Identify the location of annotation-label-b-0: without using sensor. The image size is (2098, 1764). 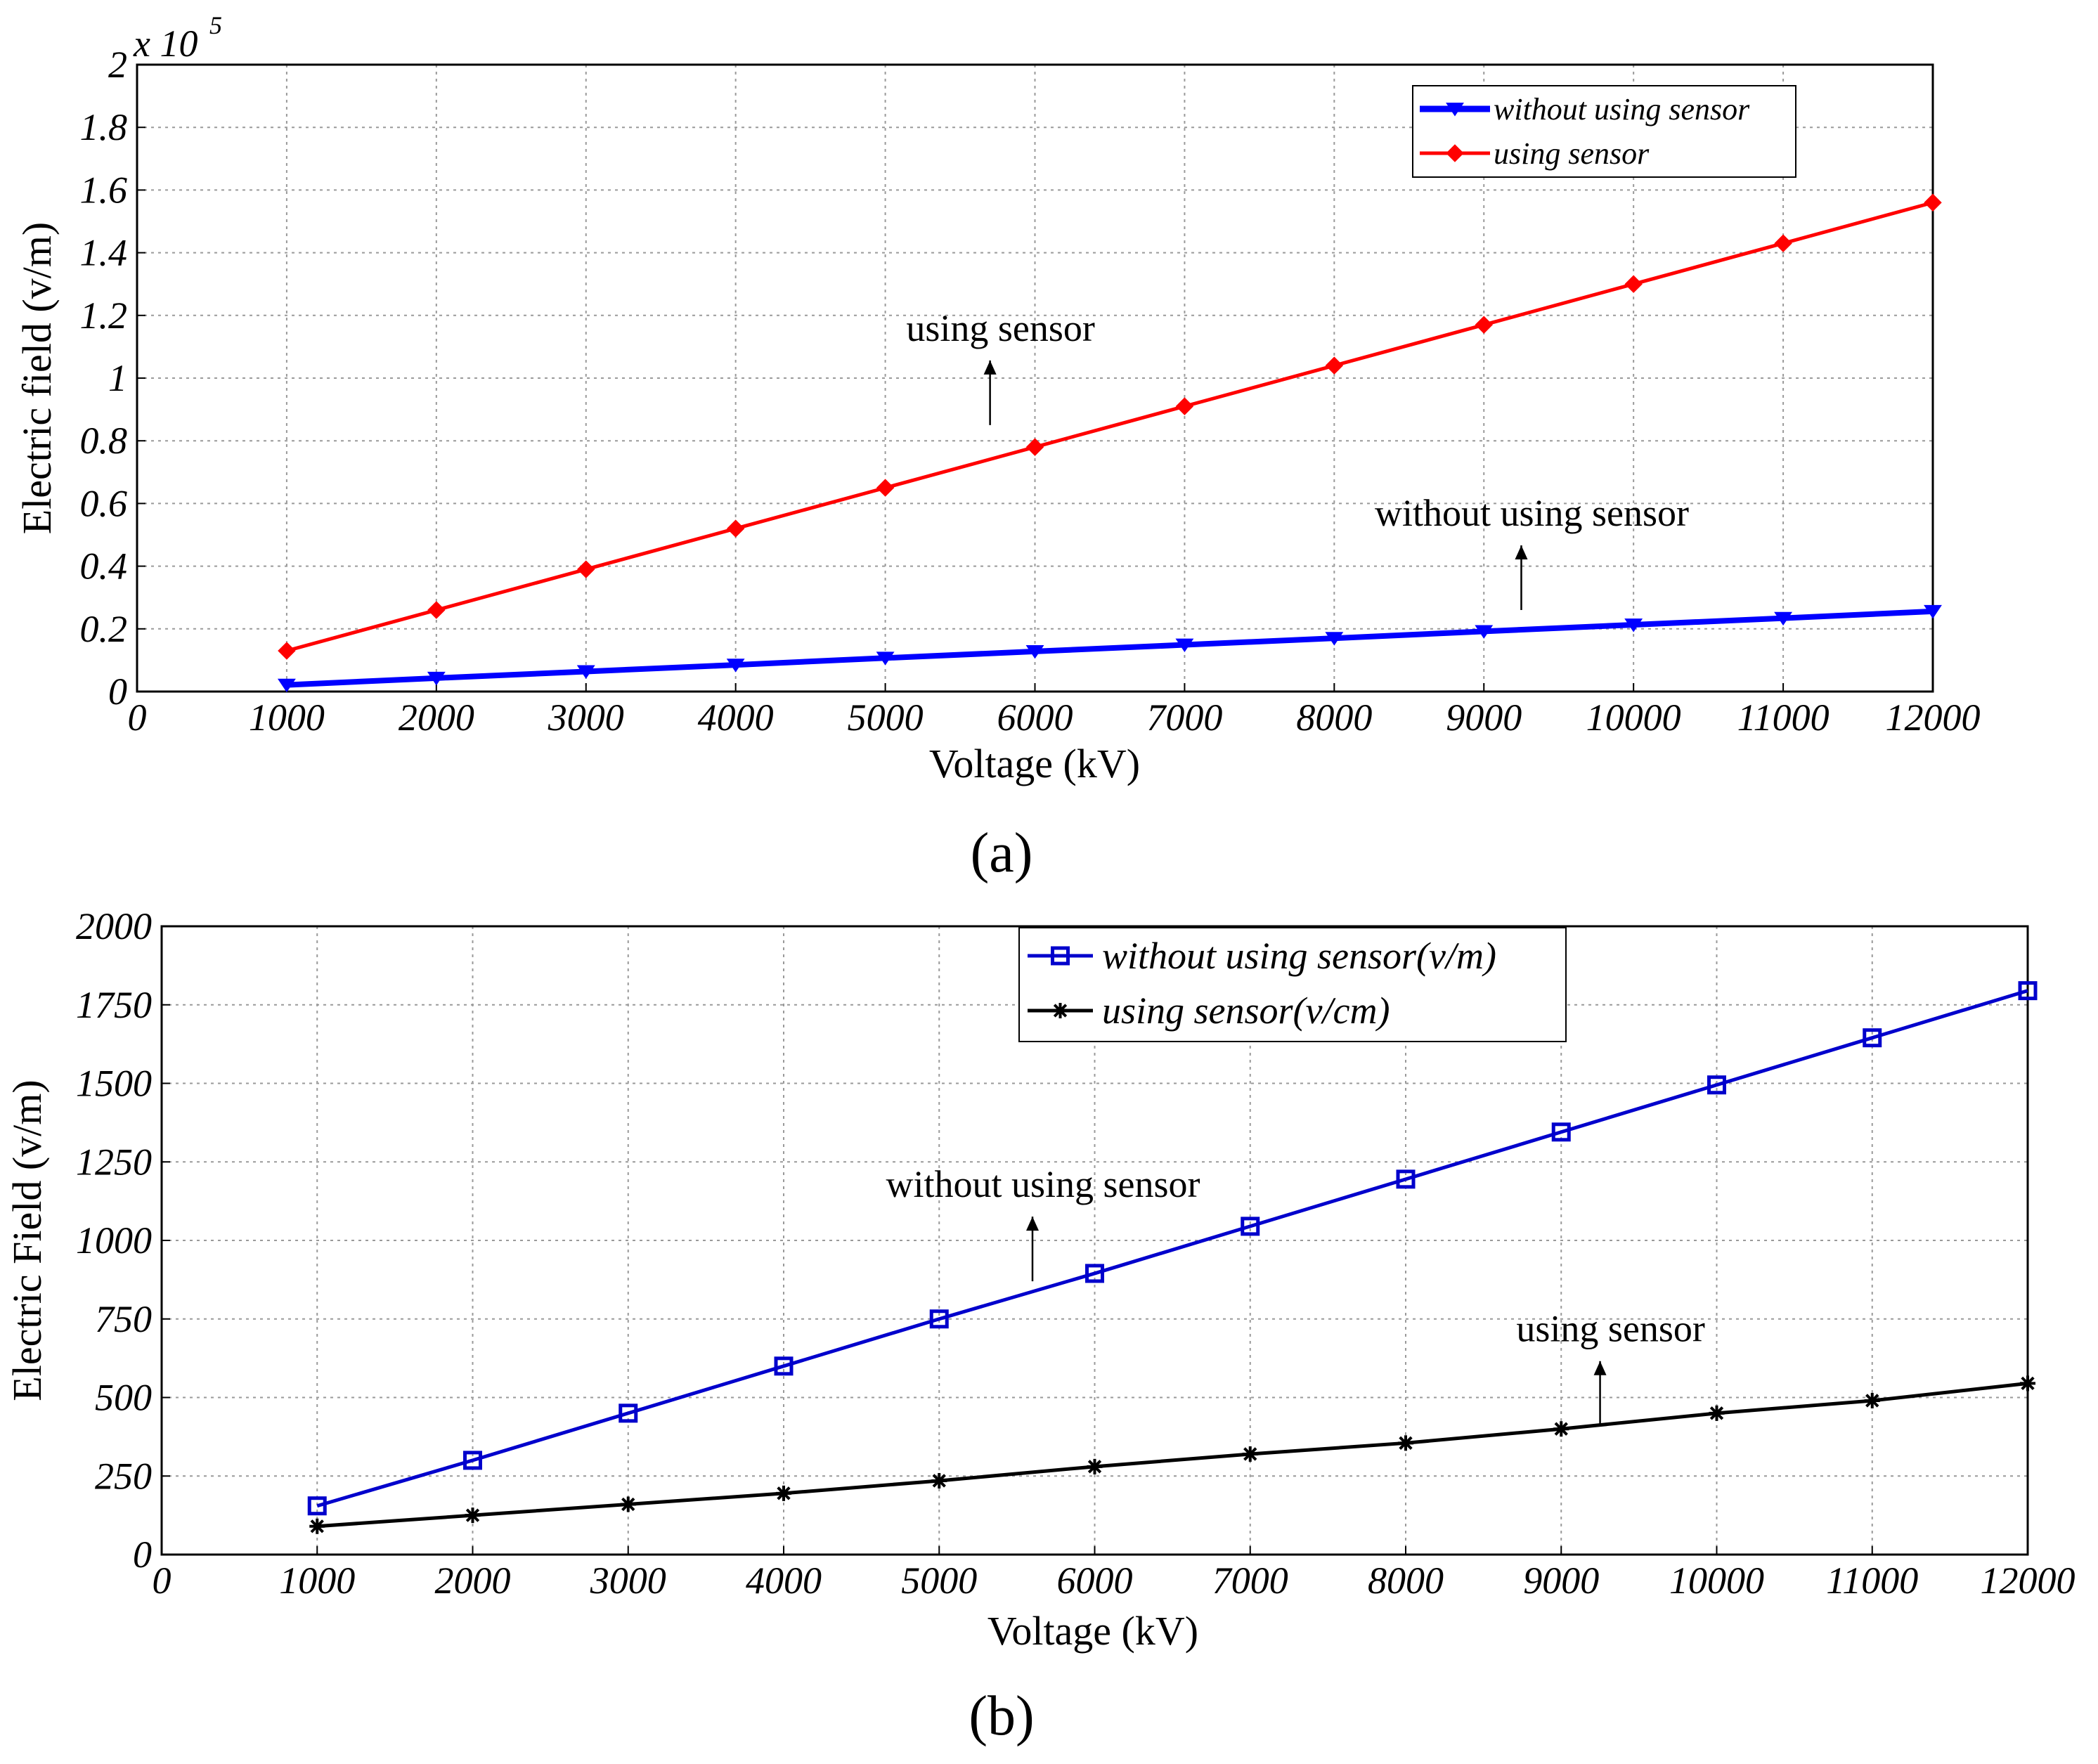
(1043, 1184).